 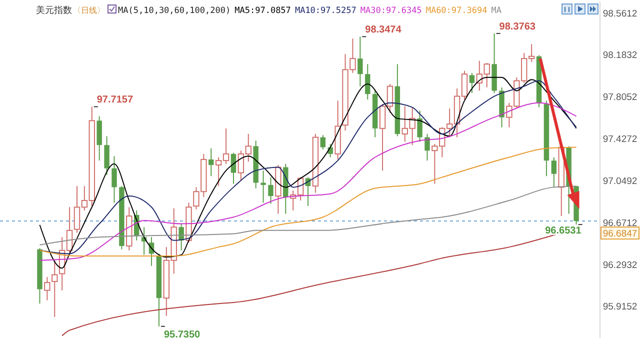 I want to click on y-tick-label: 96.2932, so click(x=620, y=265).